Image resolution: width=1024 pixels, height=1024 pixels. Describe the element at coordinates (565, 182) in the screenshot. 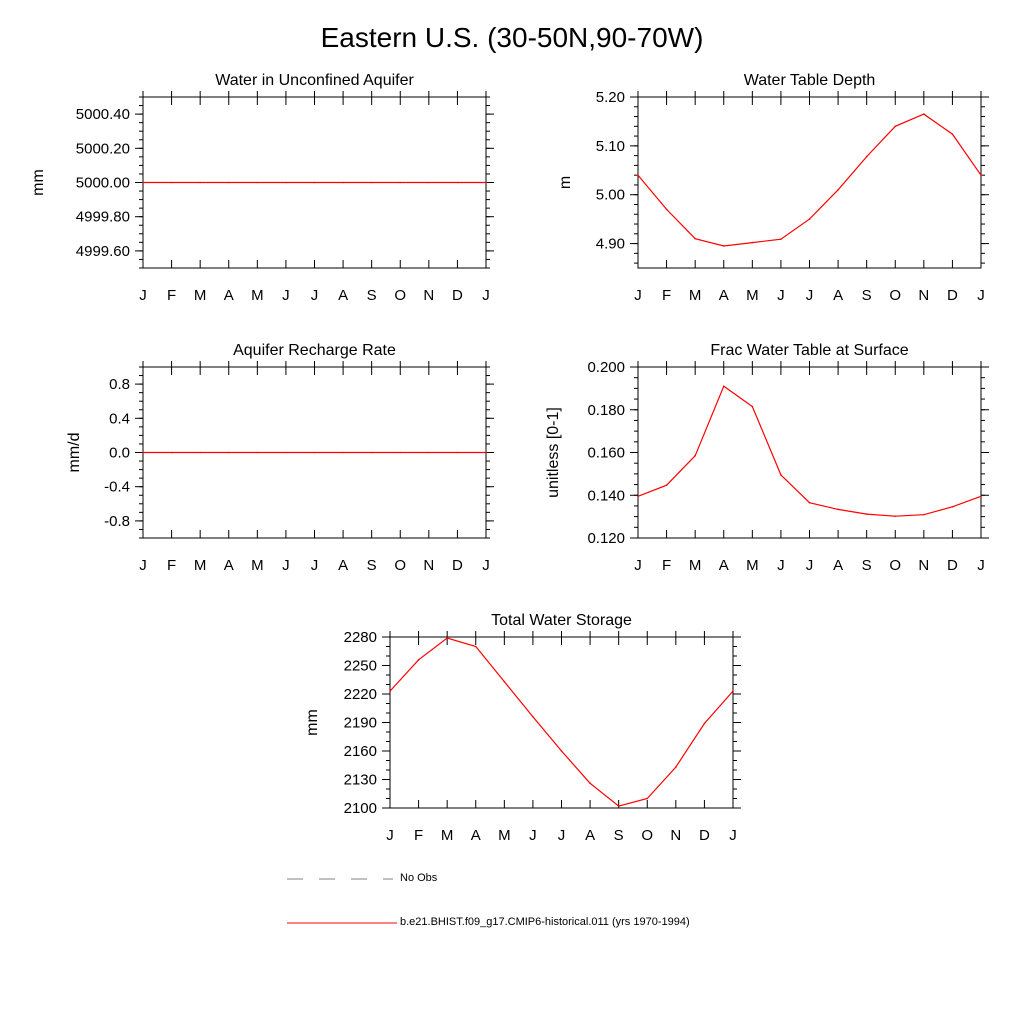

I see `y-axis-label: m` at that location.